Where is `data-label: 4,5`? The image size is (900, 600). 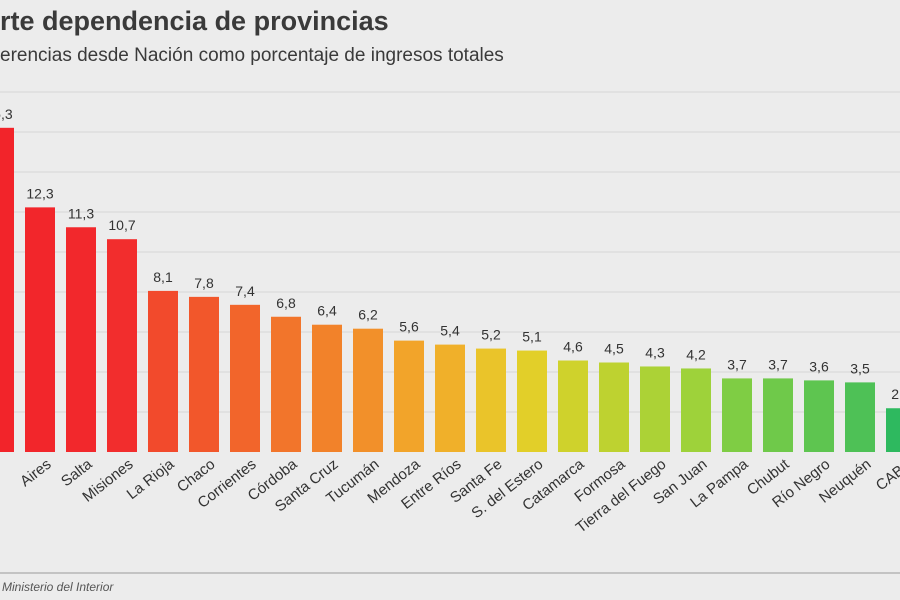 data-label: 4,5 is located at coordinates (614, 349).